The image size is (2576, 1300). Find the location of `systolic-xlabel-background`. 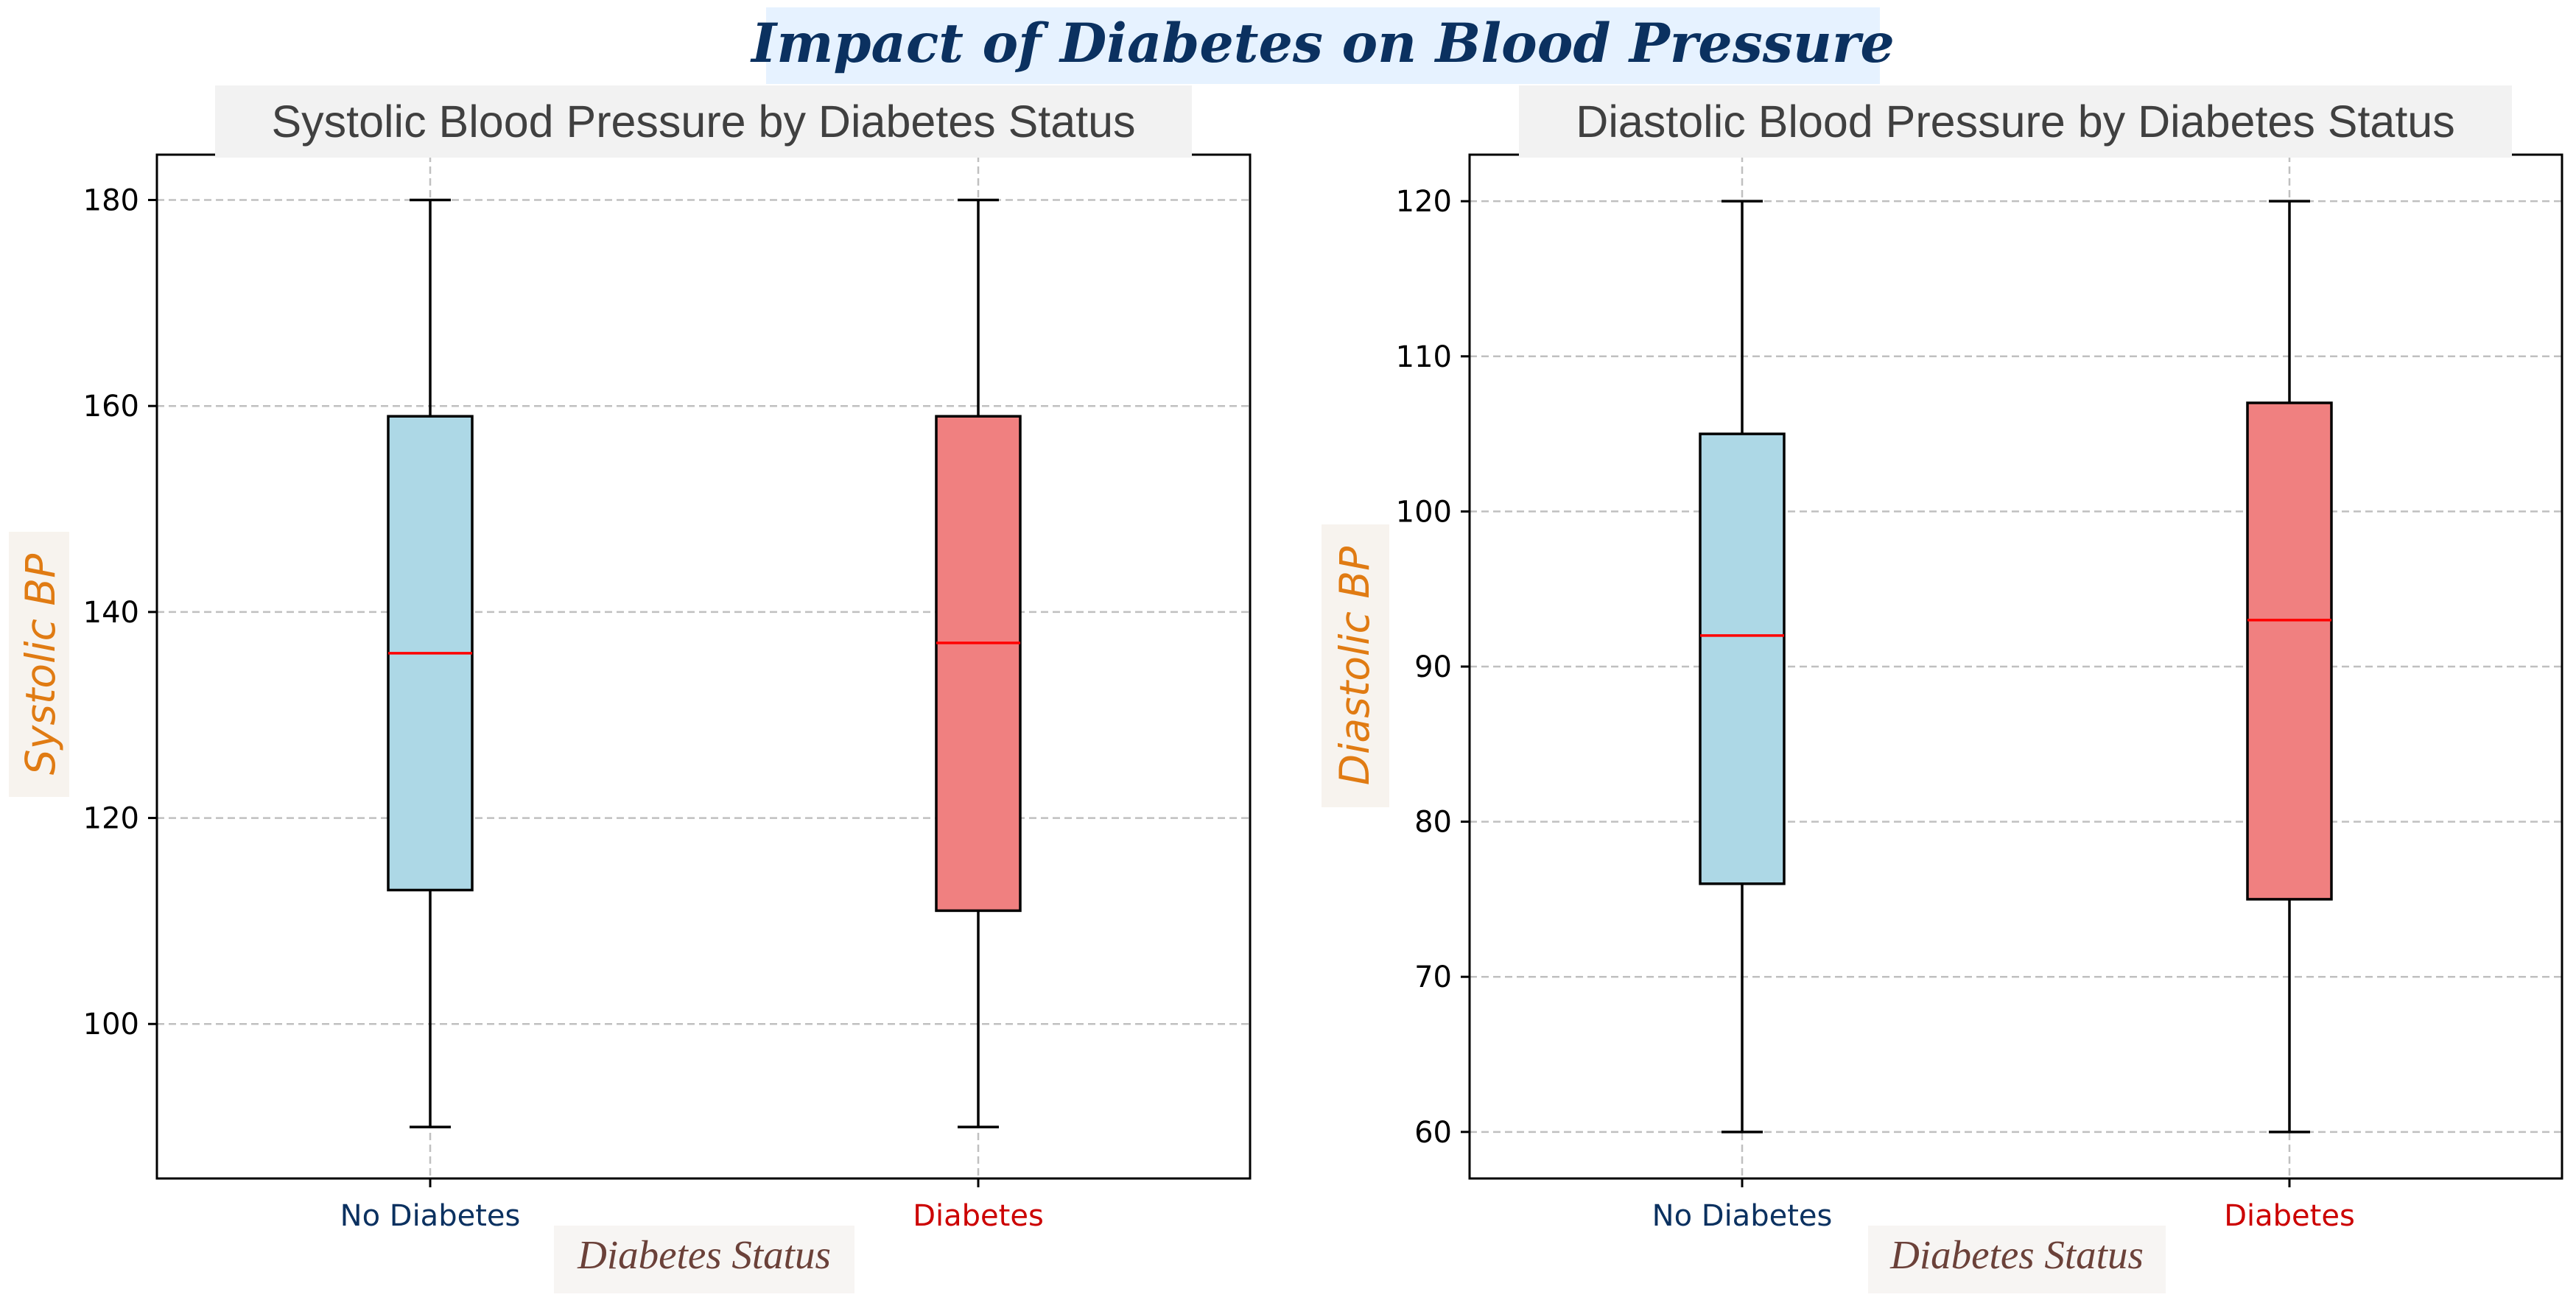

systolic-xlabel-background is located at coordinates (704, 1259).